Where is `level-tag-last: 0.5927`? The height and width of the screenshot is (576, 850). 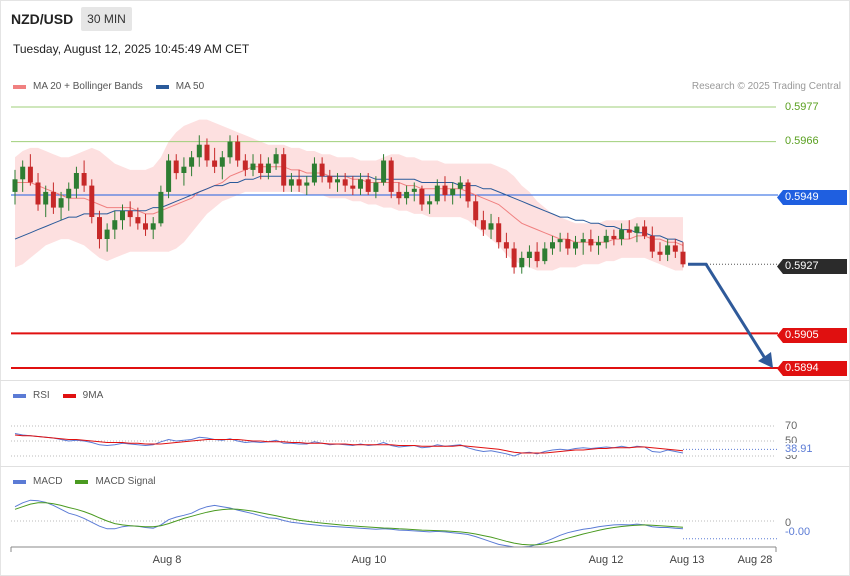
level-tag-last: 0.5927 is located at coordinates (812, 266).